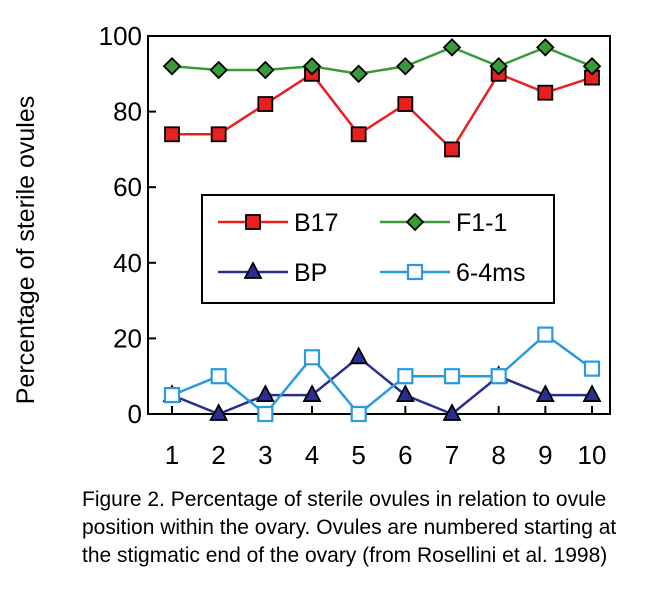 This screenshot has height=600, width=647. I want to click on x-tick-label: 7, so click(452, 455).